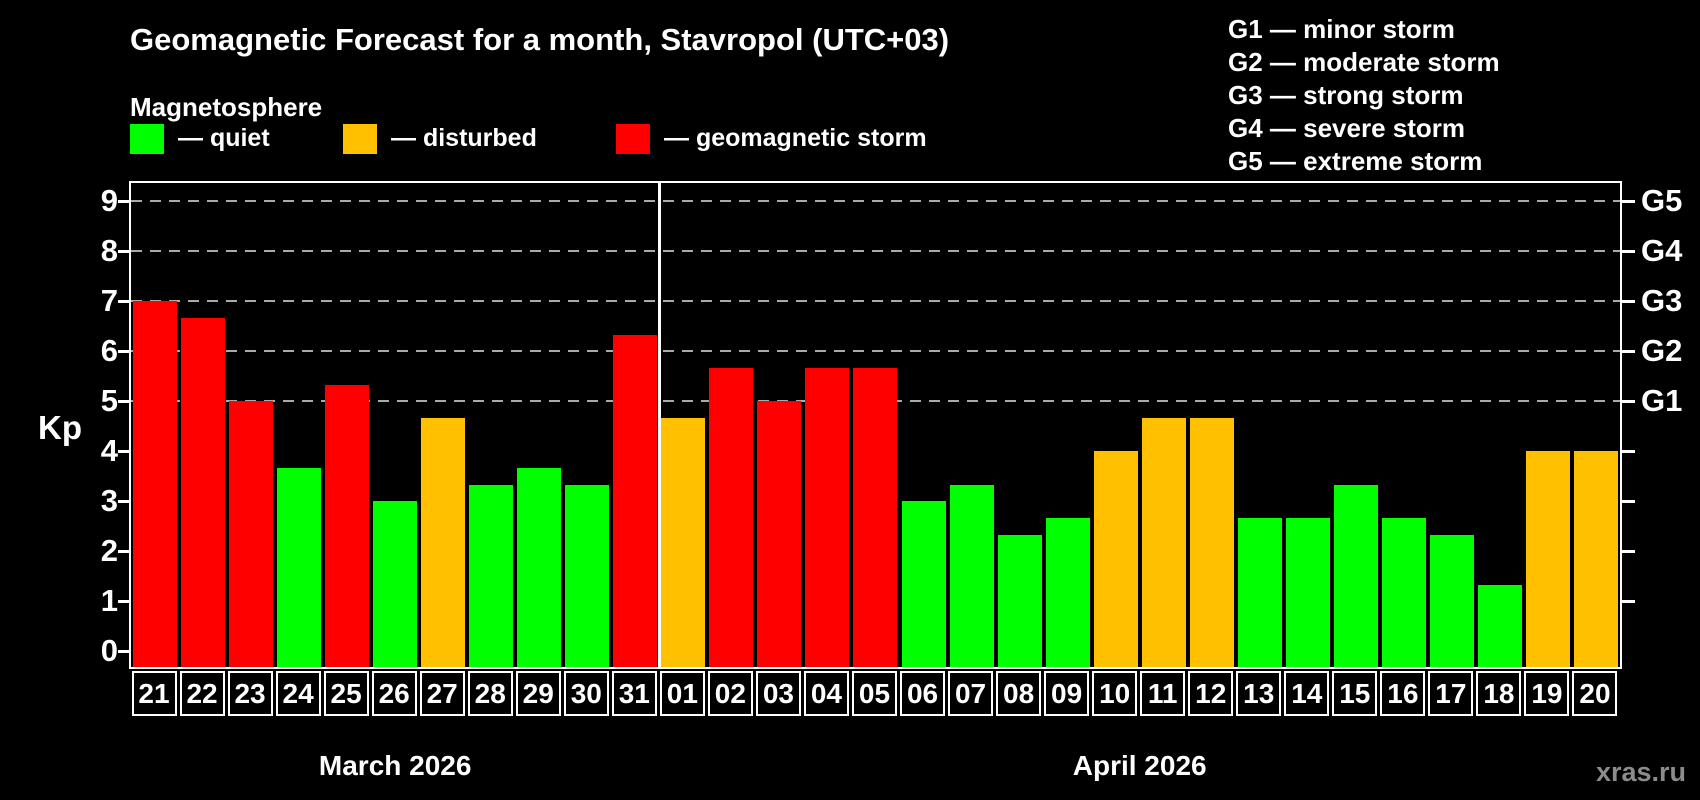 This screenshot has height=800, width=1700. Describe the element at coordinates (1115, 693) in the screenshot. I see `date-label-10: 10` at that location.